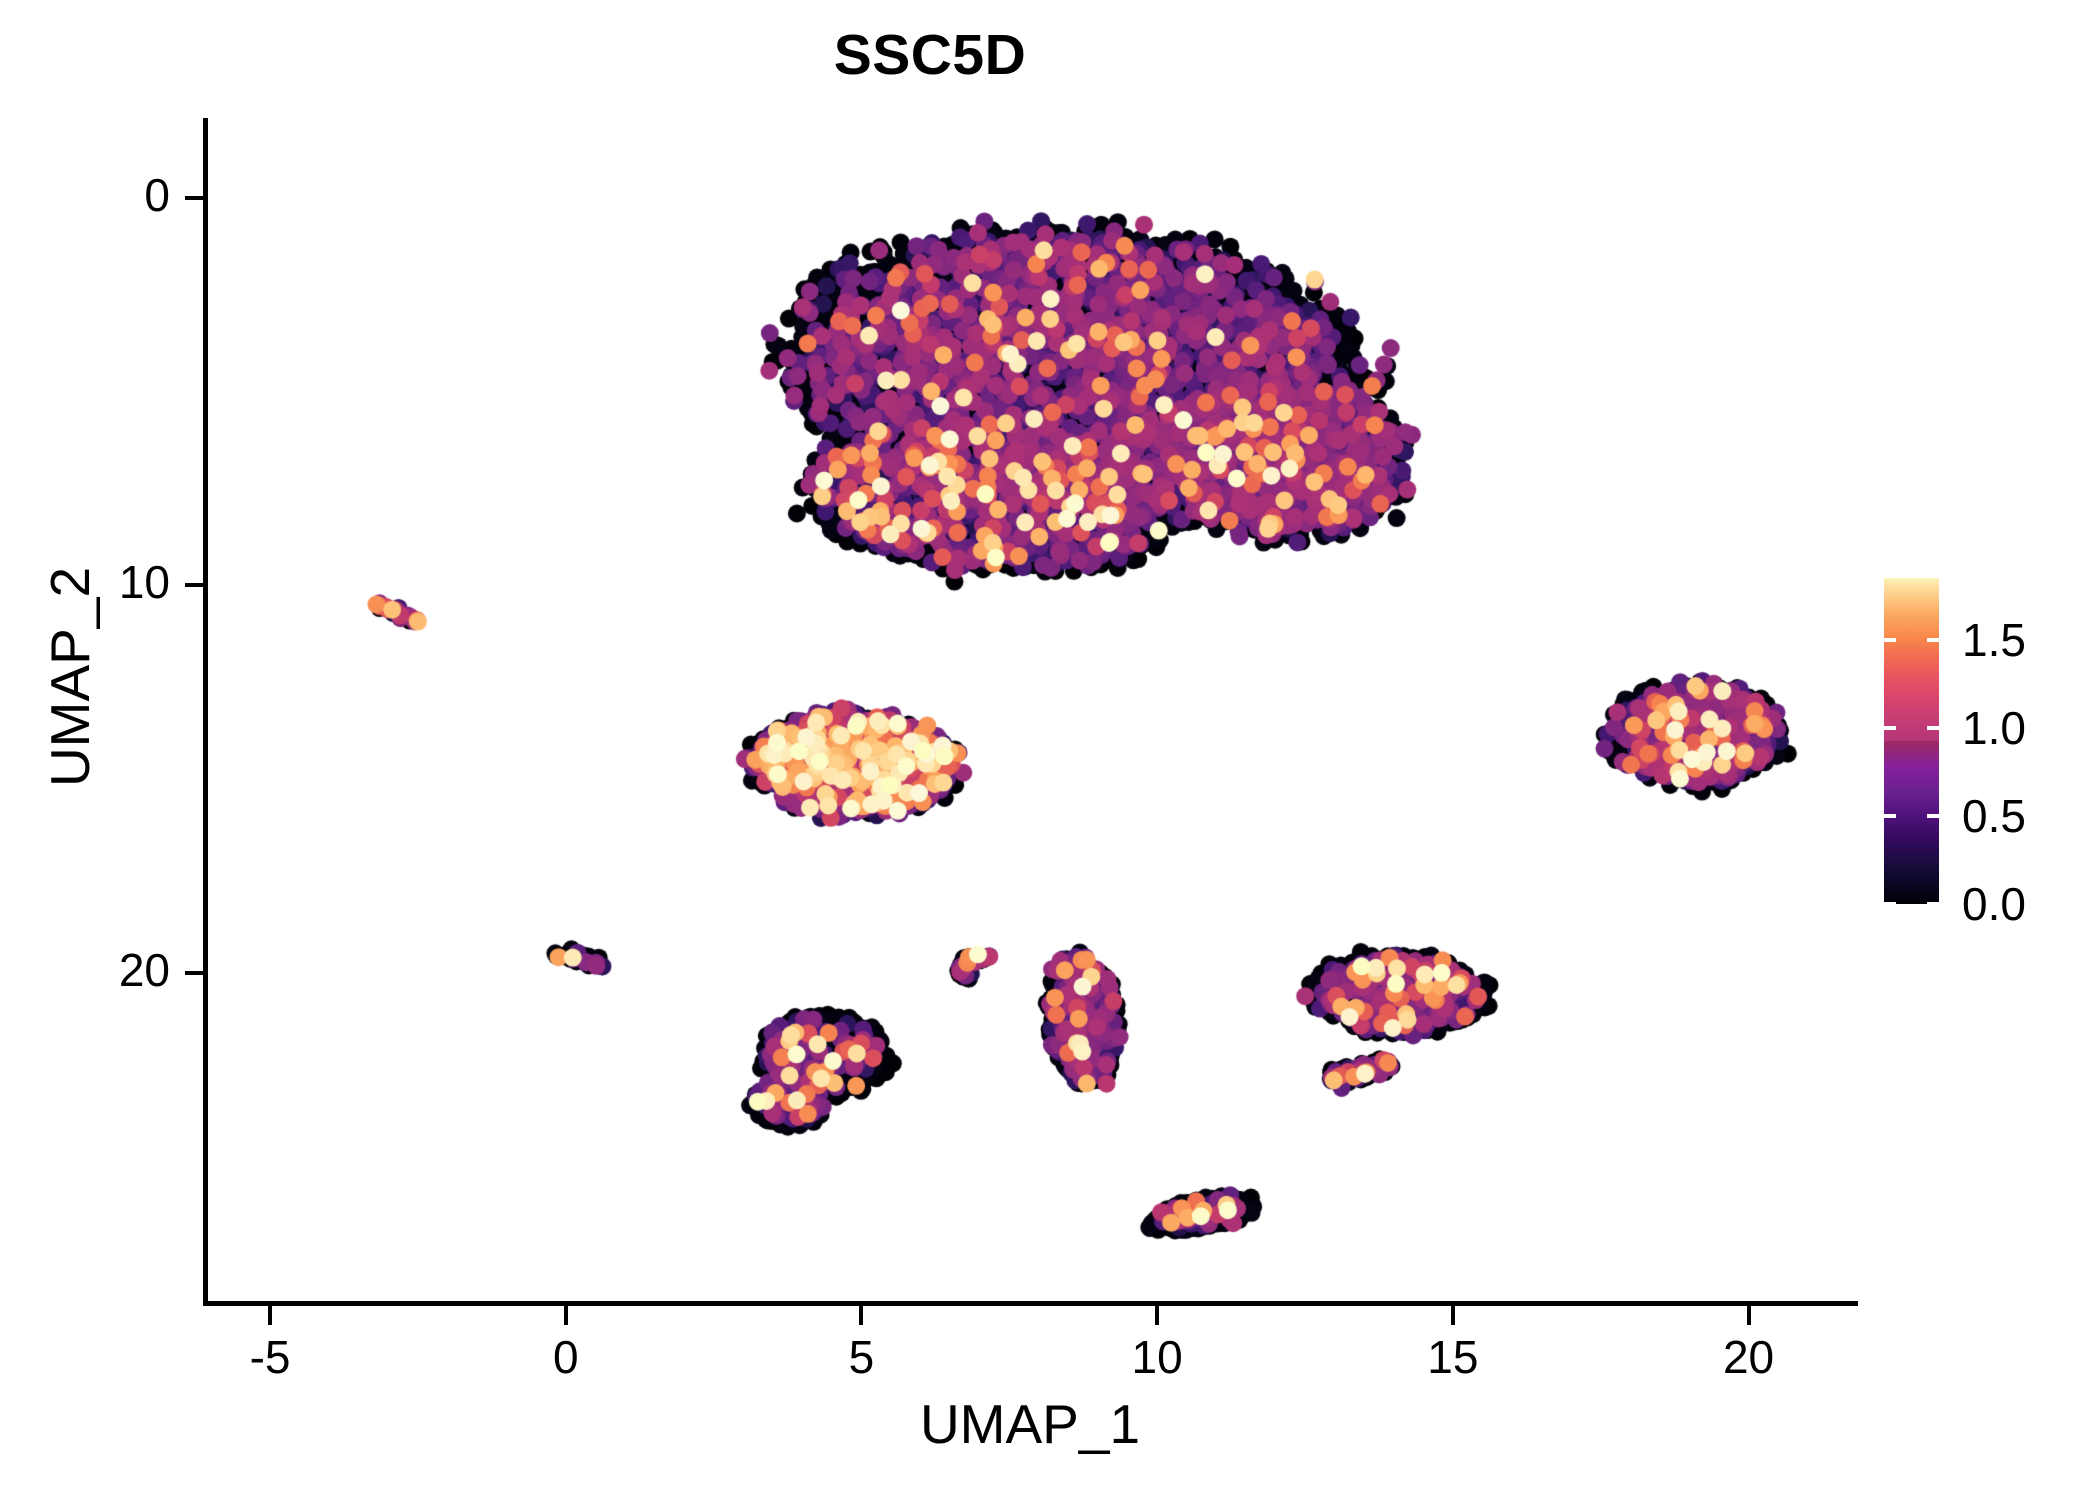  What do you see at coordinates (70, 677) in the screenshot?
I see `y-axis-title: UMAP_2` at bounding box center [70, 677].